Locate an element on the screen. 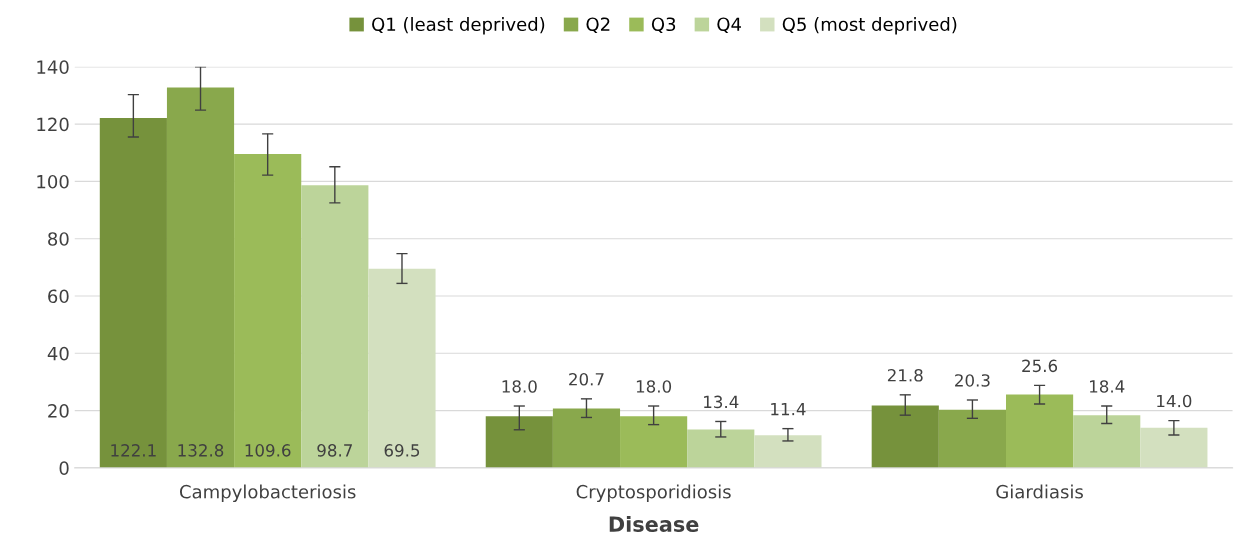 The width and height of the screenshot is (1245, 557). data-label: 132.8 is located at coordinates (201, 450).